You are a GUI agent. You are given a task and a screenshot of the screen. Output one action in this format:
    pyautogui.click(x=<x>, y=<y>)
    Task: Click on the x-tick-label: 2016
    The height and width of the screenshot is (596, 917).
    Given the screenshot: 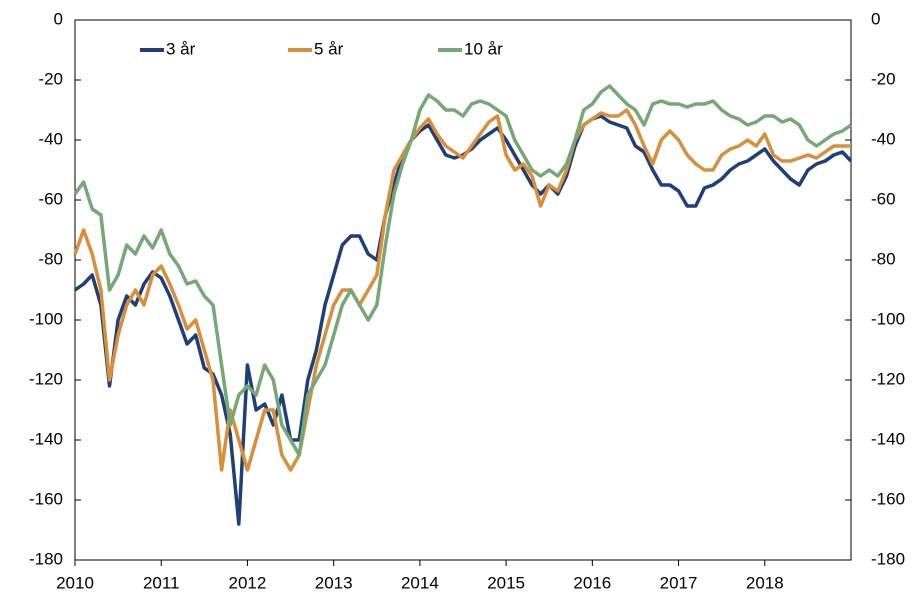 What is the action you would take?
    pyautogui.click(x=592, y=582)
    